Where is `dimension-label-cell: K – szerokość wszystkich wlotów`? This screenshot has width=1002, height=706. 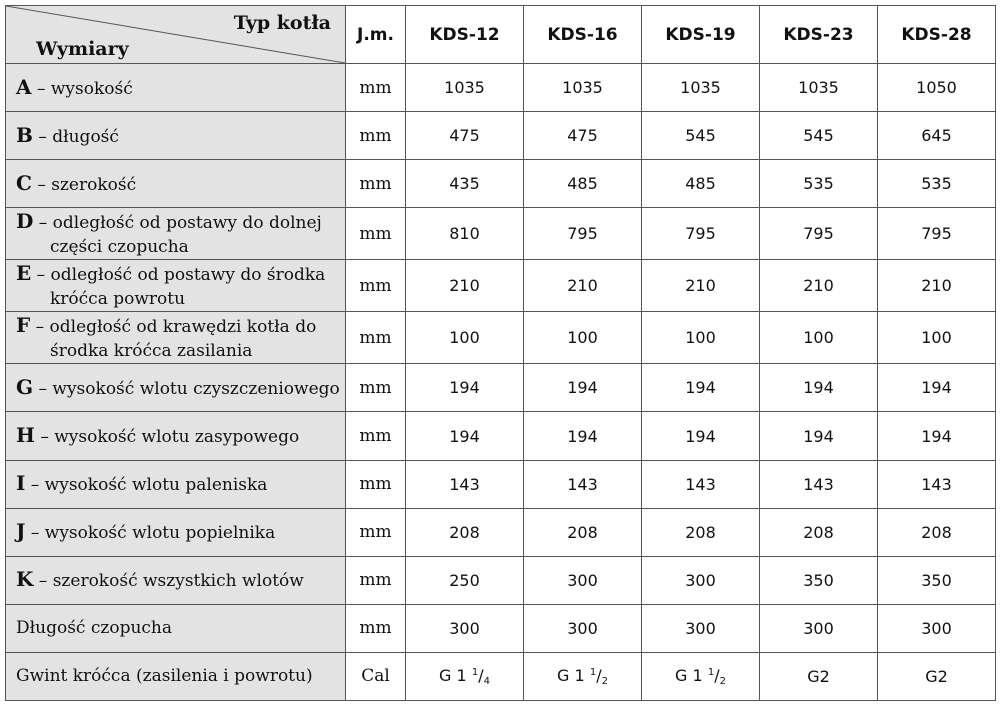
dimension-label-cell: K – szerokość wszystkich wlotów is located at coordinates (175, 580).